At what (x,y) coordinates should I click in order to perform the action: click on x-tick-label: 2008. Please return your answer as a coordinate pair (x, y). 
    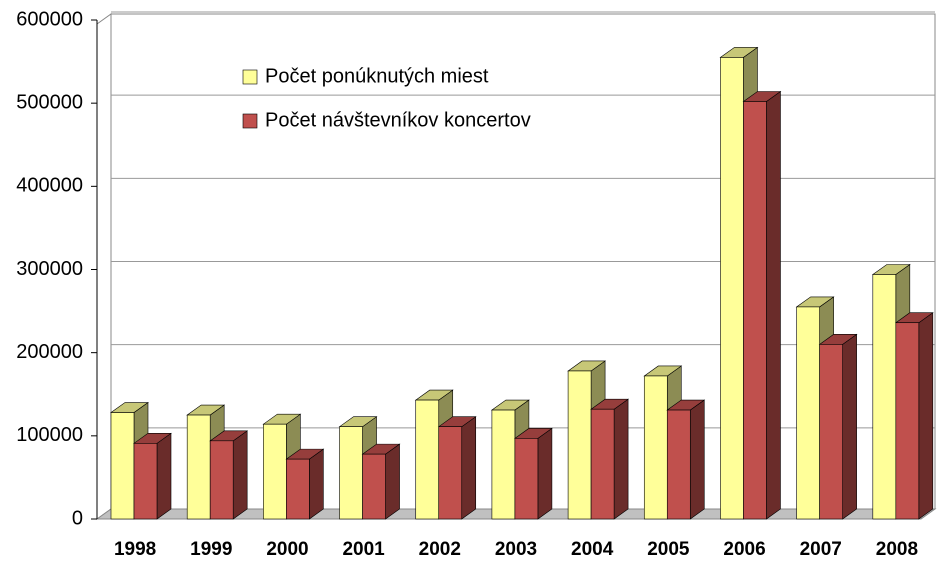
    Looking at the image, I should click on (897, 549).